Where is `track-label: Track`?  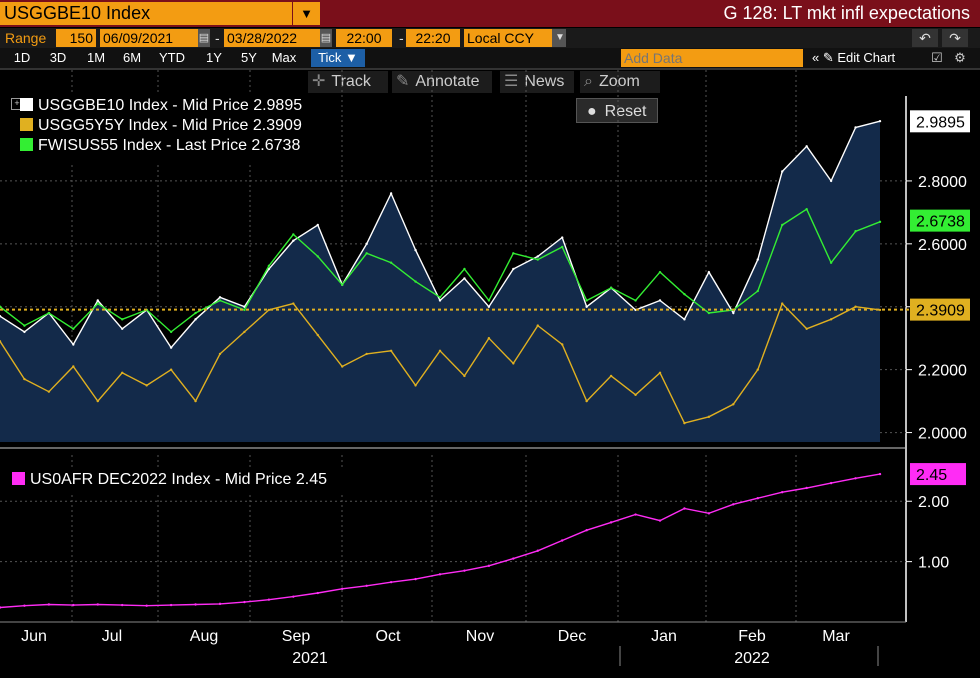
track-label: Track is located at coordinates (351, 81).